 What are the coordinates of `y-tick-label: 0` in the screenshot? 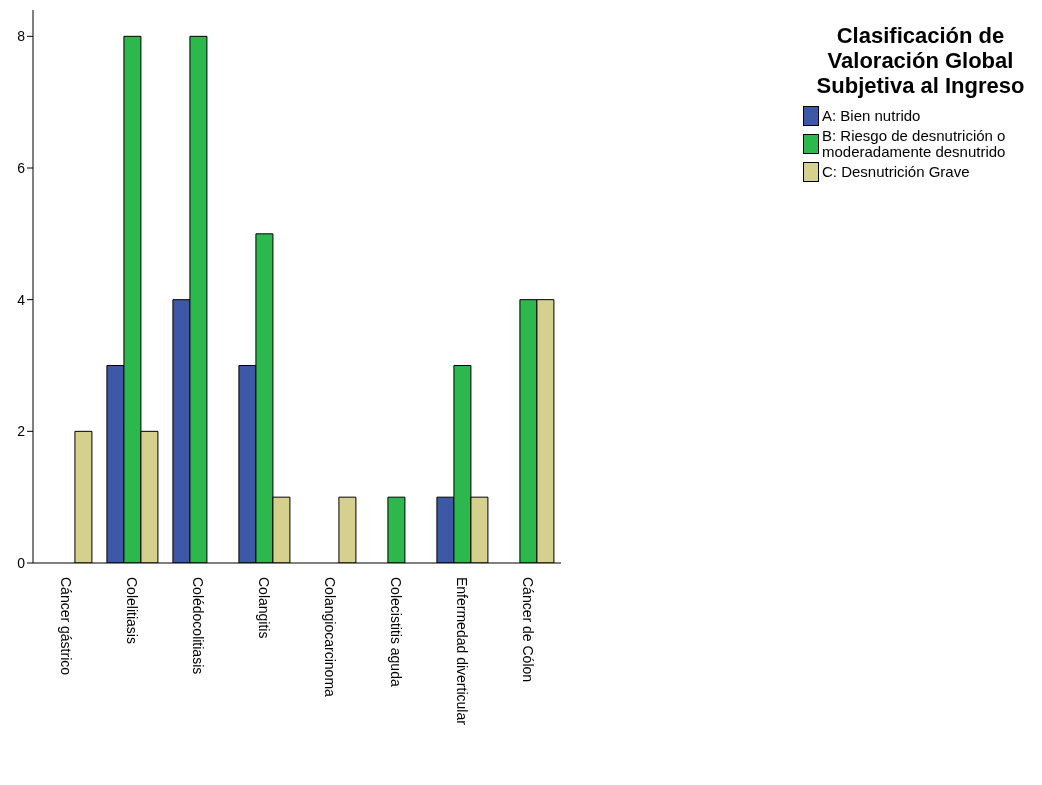 It's located at (21, 562).